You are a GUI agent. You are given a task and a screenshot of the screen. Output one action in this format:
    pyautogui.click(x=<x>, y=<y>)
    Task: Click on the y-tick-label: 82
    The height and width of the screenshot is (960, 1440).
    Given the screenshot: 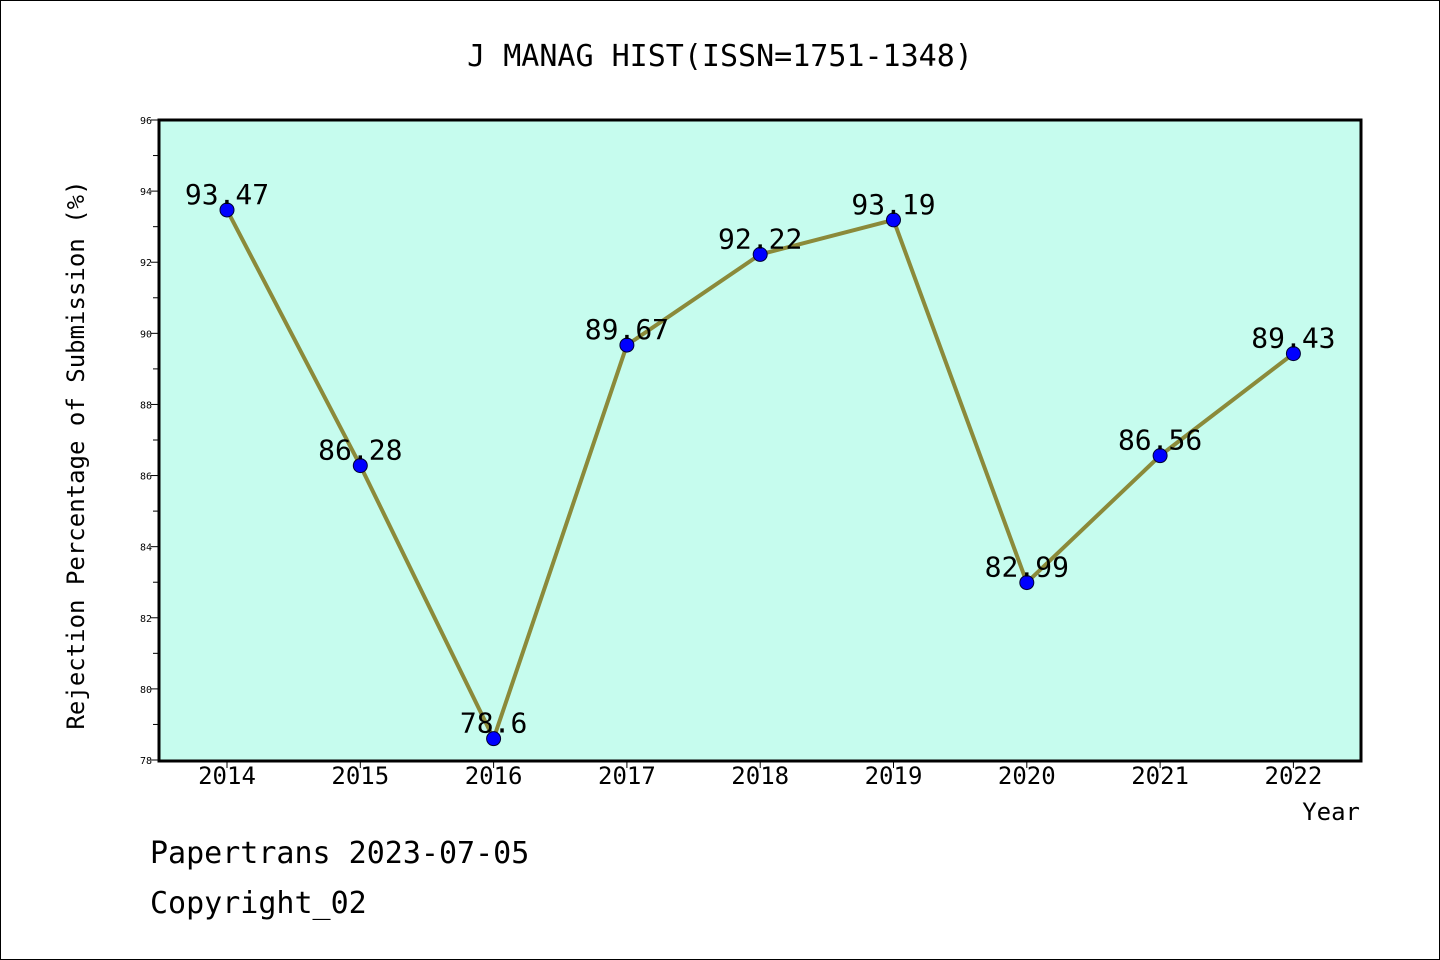 What is the action you would take?
    pyautogui.click(x=146, y=619)
    